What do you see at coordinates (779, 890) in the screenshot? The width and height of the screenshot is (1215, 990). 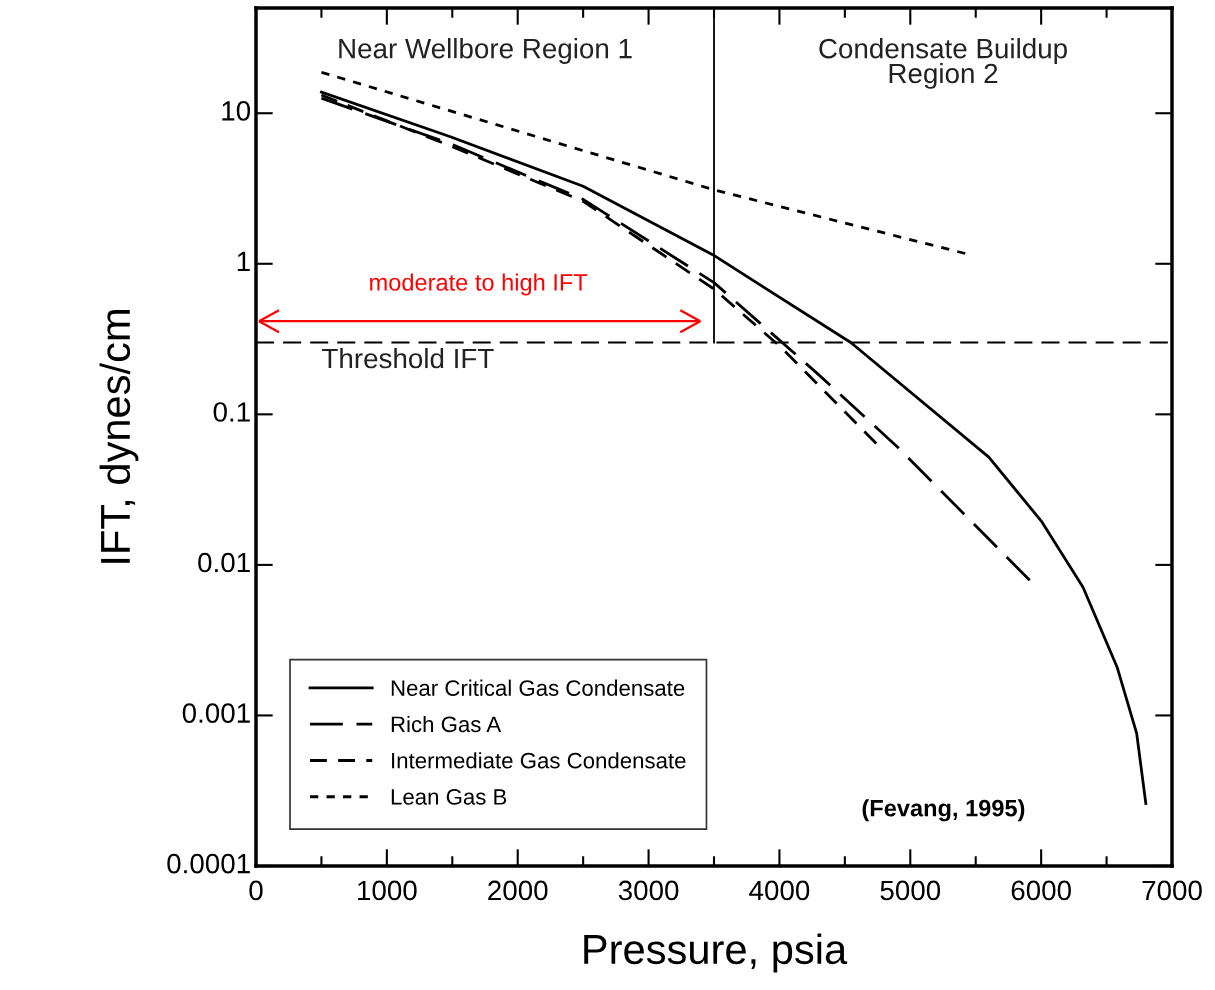 I see `x-tick-label: 4000` at bounding box center [779, 890].